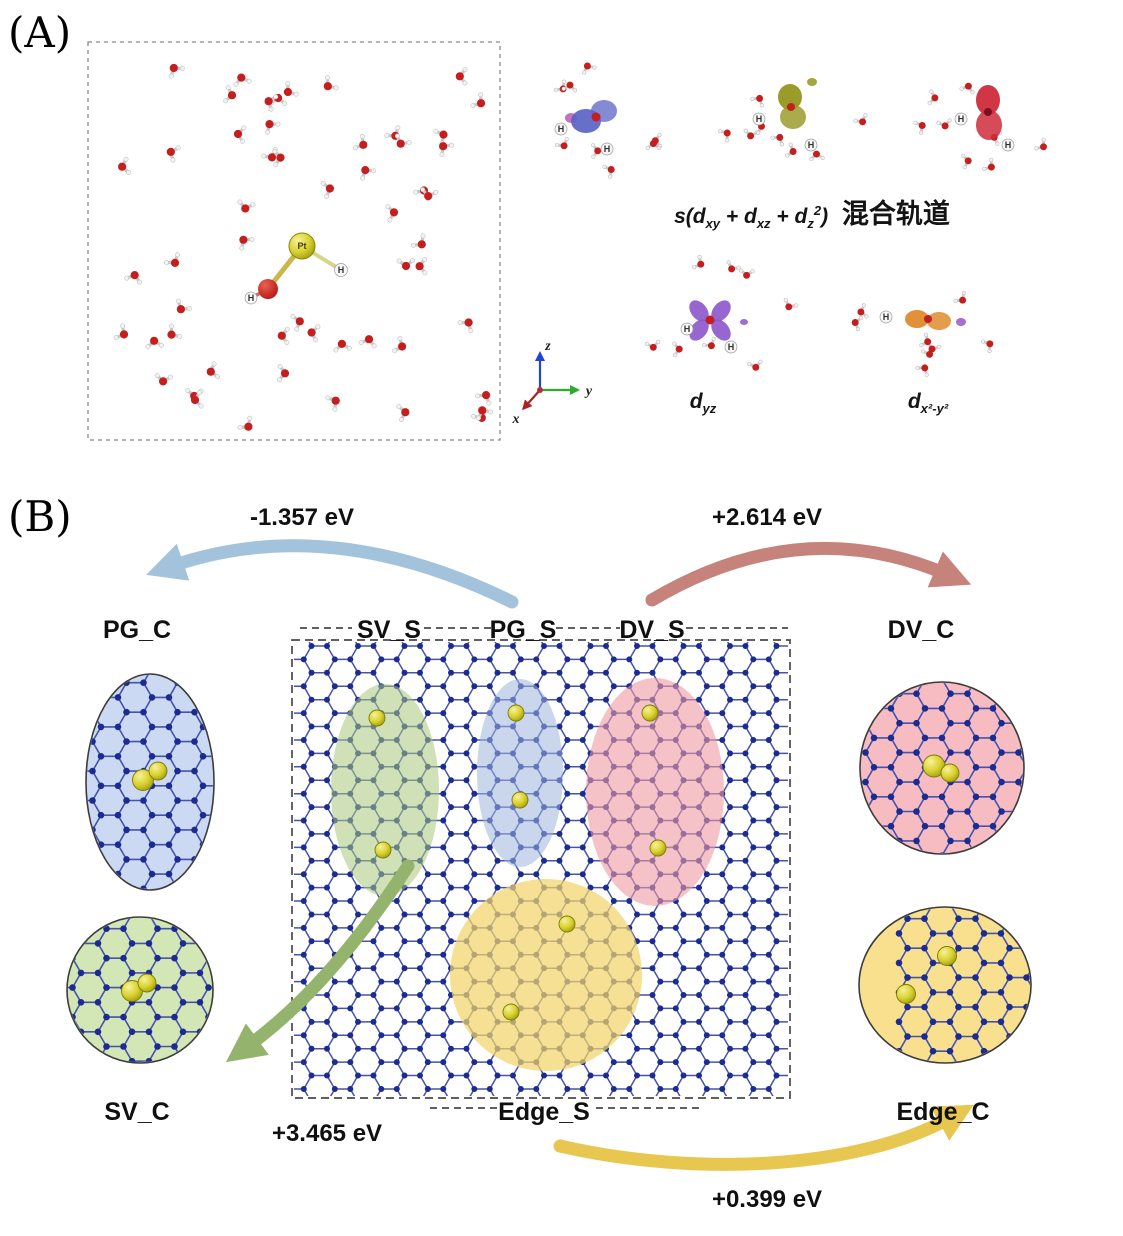 The width and height of the screenshot is (1123, 1236). What do you see at coordinates (763, 1137) in the screenshot?
I see `arrow-to-edge-c` at bounding box center [763, 1137].